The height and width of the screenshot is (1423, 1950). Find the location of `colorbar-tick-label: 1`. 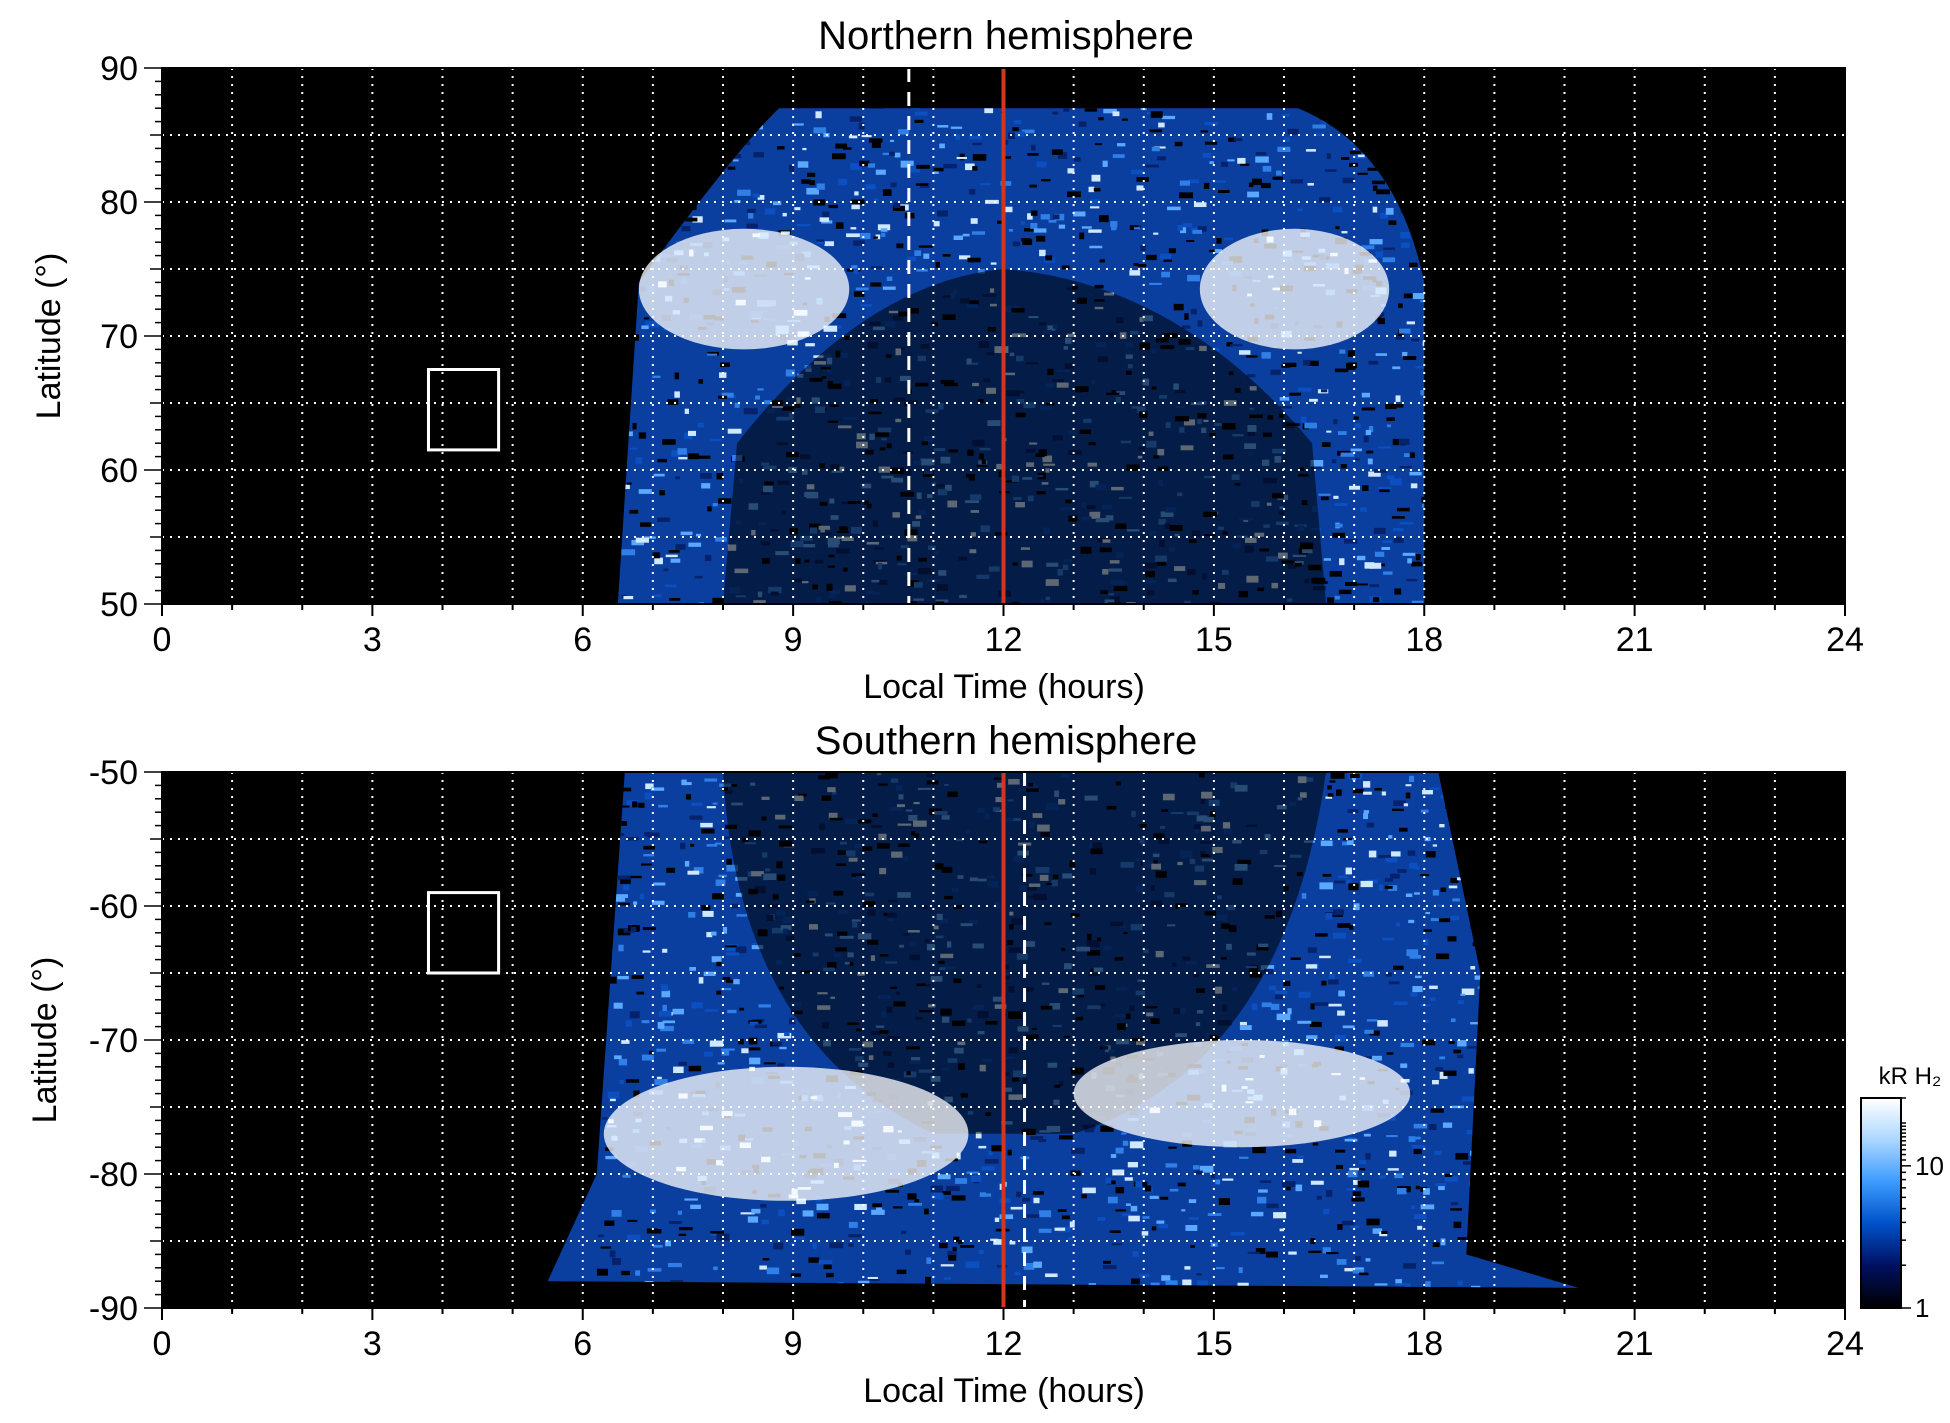

colorbar-tick-label: 1 is located at coordinates (1922, 1308).